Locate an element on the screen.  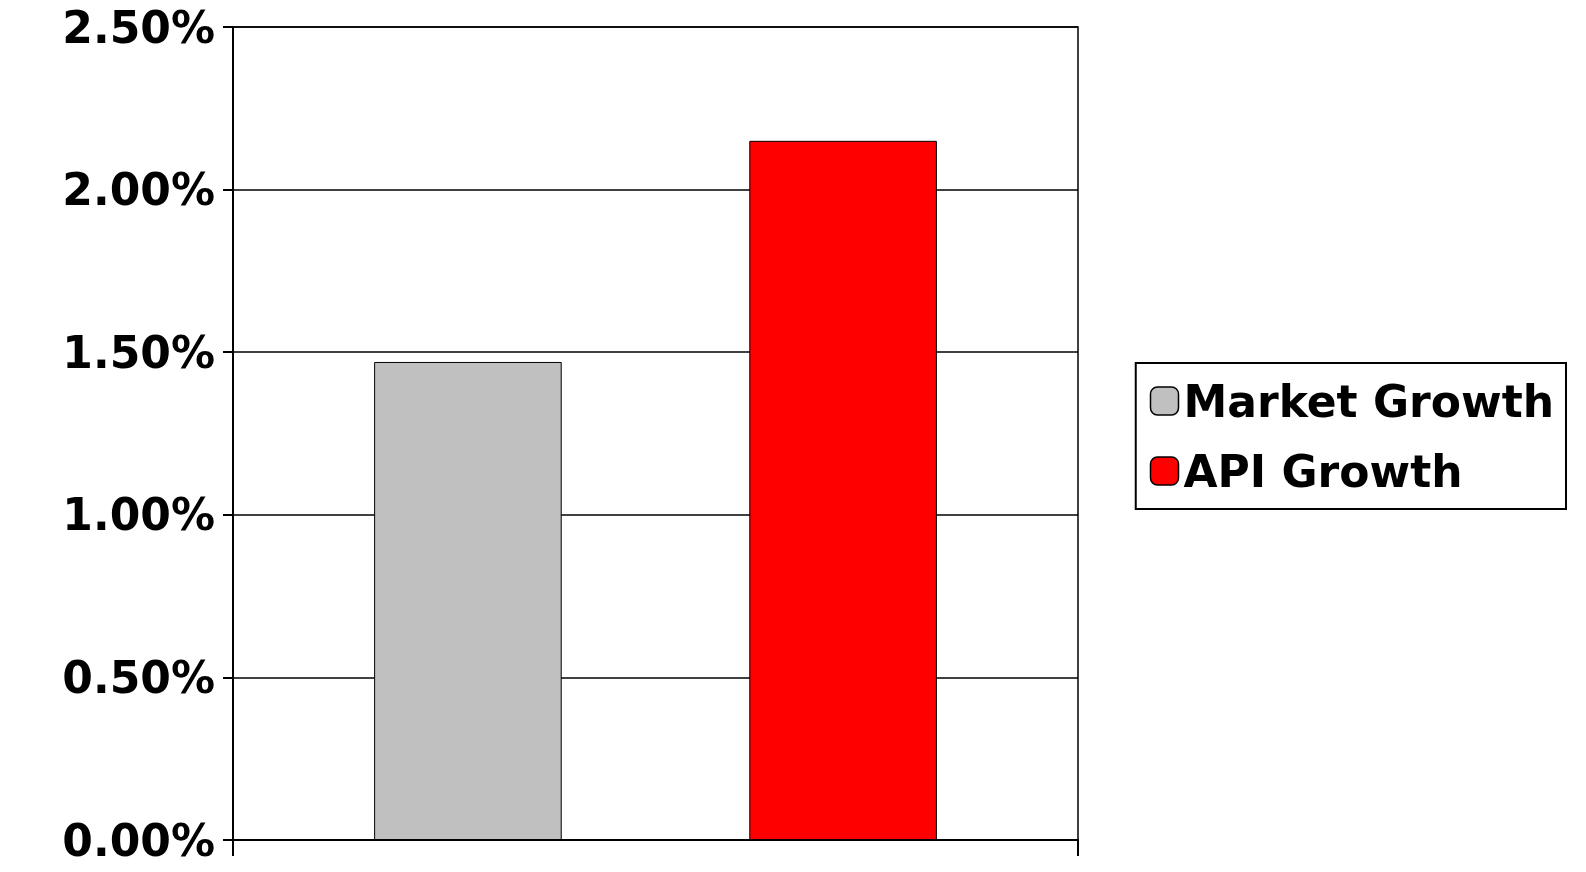
legend-label: API Growth is located at coordinates (1323, 471).